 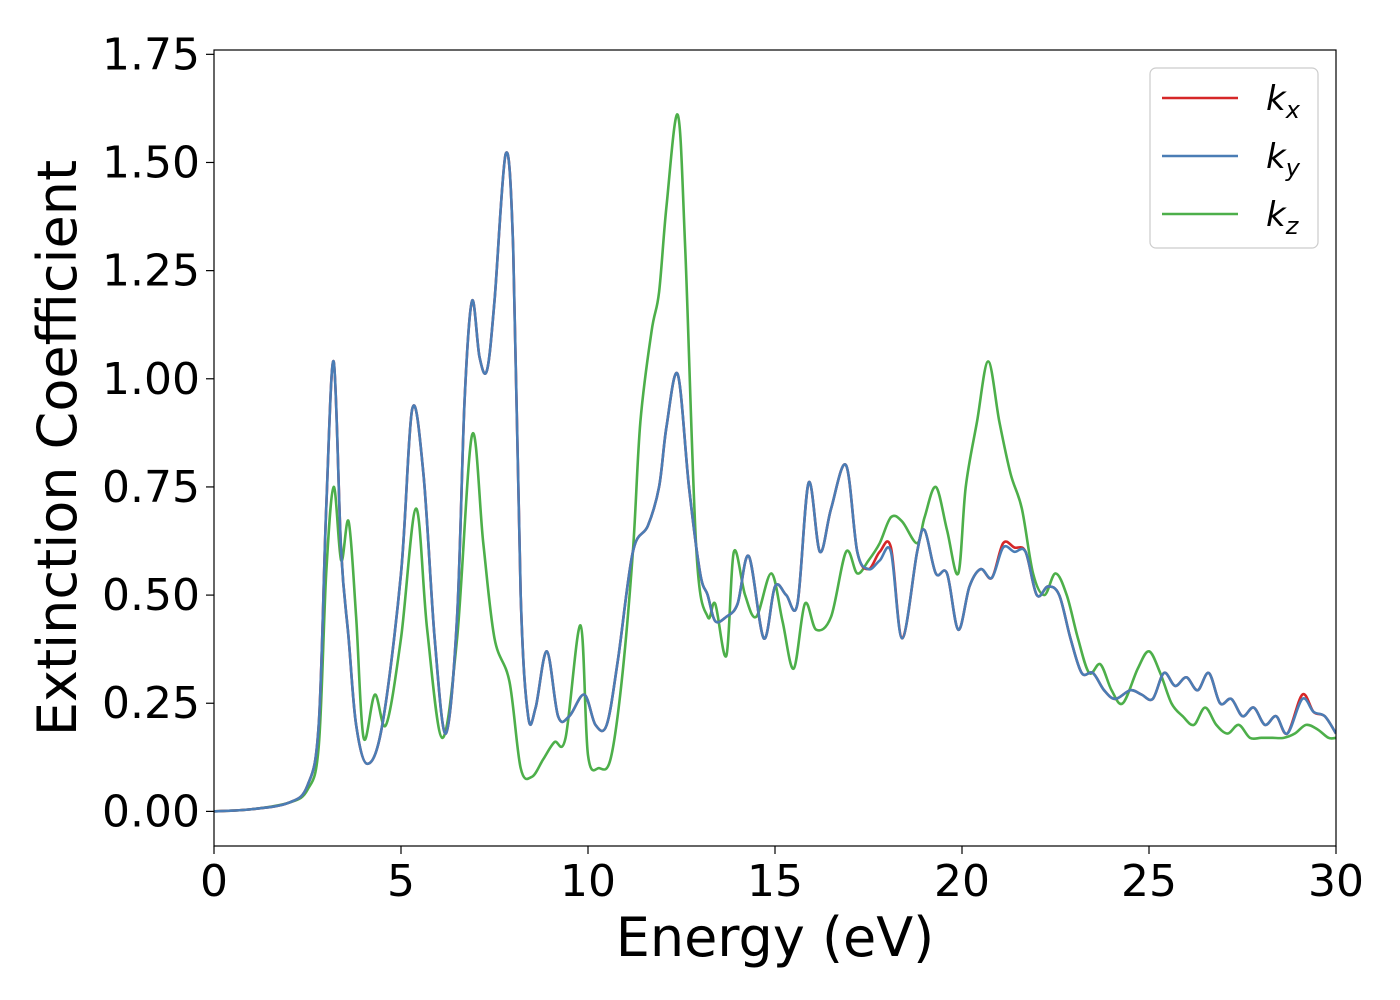 I want to click on legend-label-subscript: z, so click(x=1292, y=226).